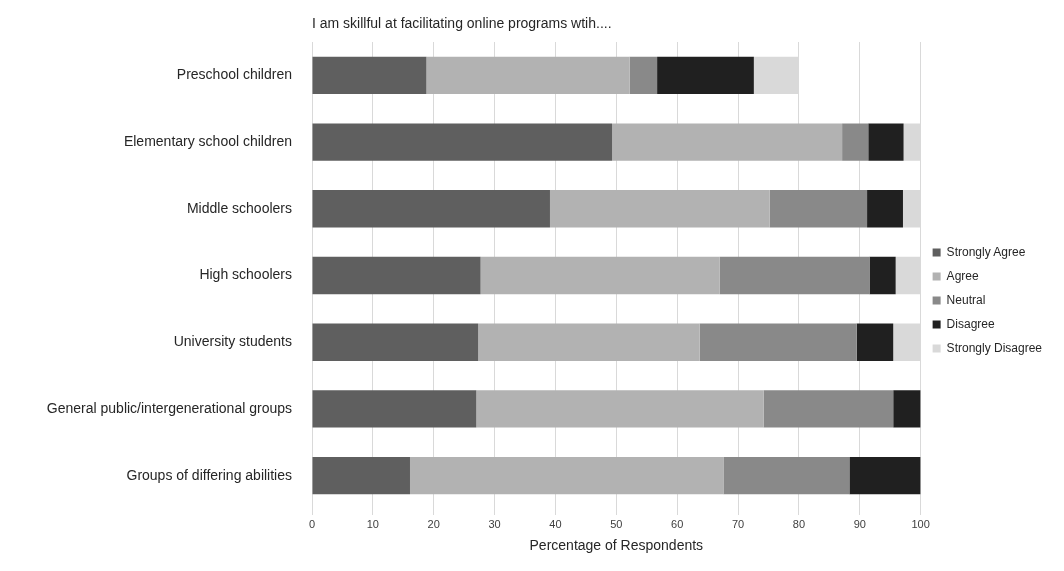 This screenshot has width=1064, height=571. Describe the element at coordinates (232, 341) in the screenshot. I see `y-tick-label: University students` at that location.